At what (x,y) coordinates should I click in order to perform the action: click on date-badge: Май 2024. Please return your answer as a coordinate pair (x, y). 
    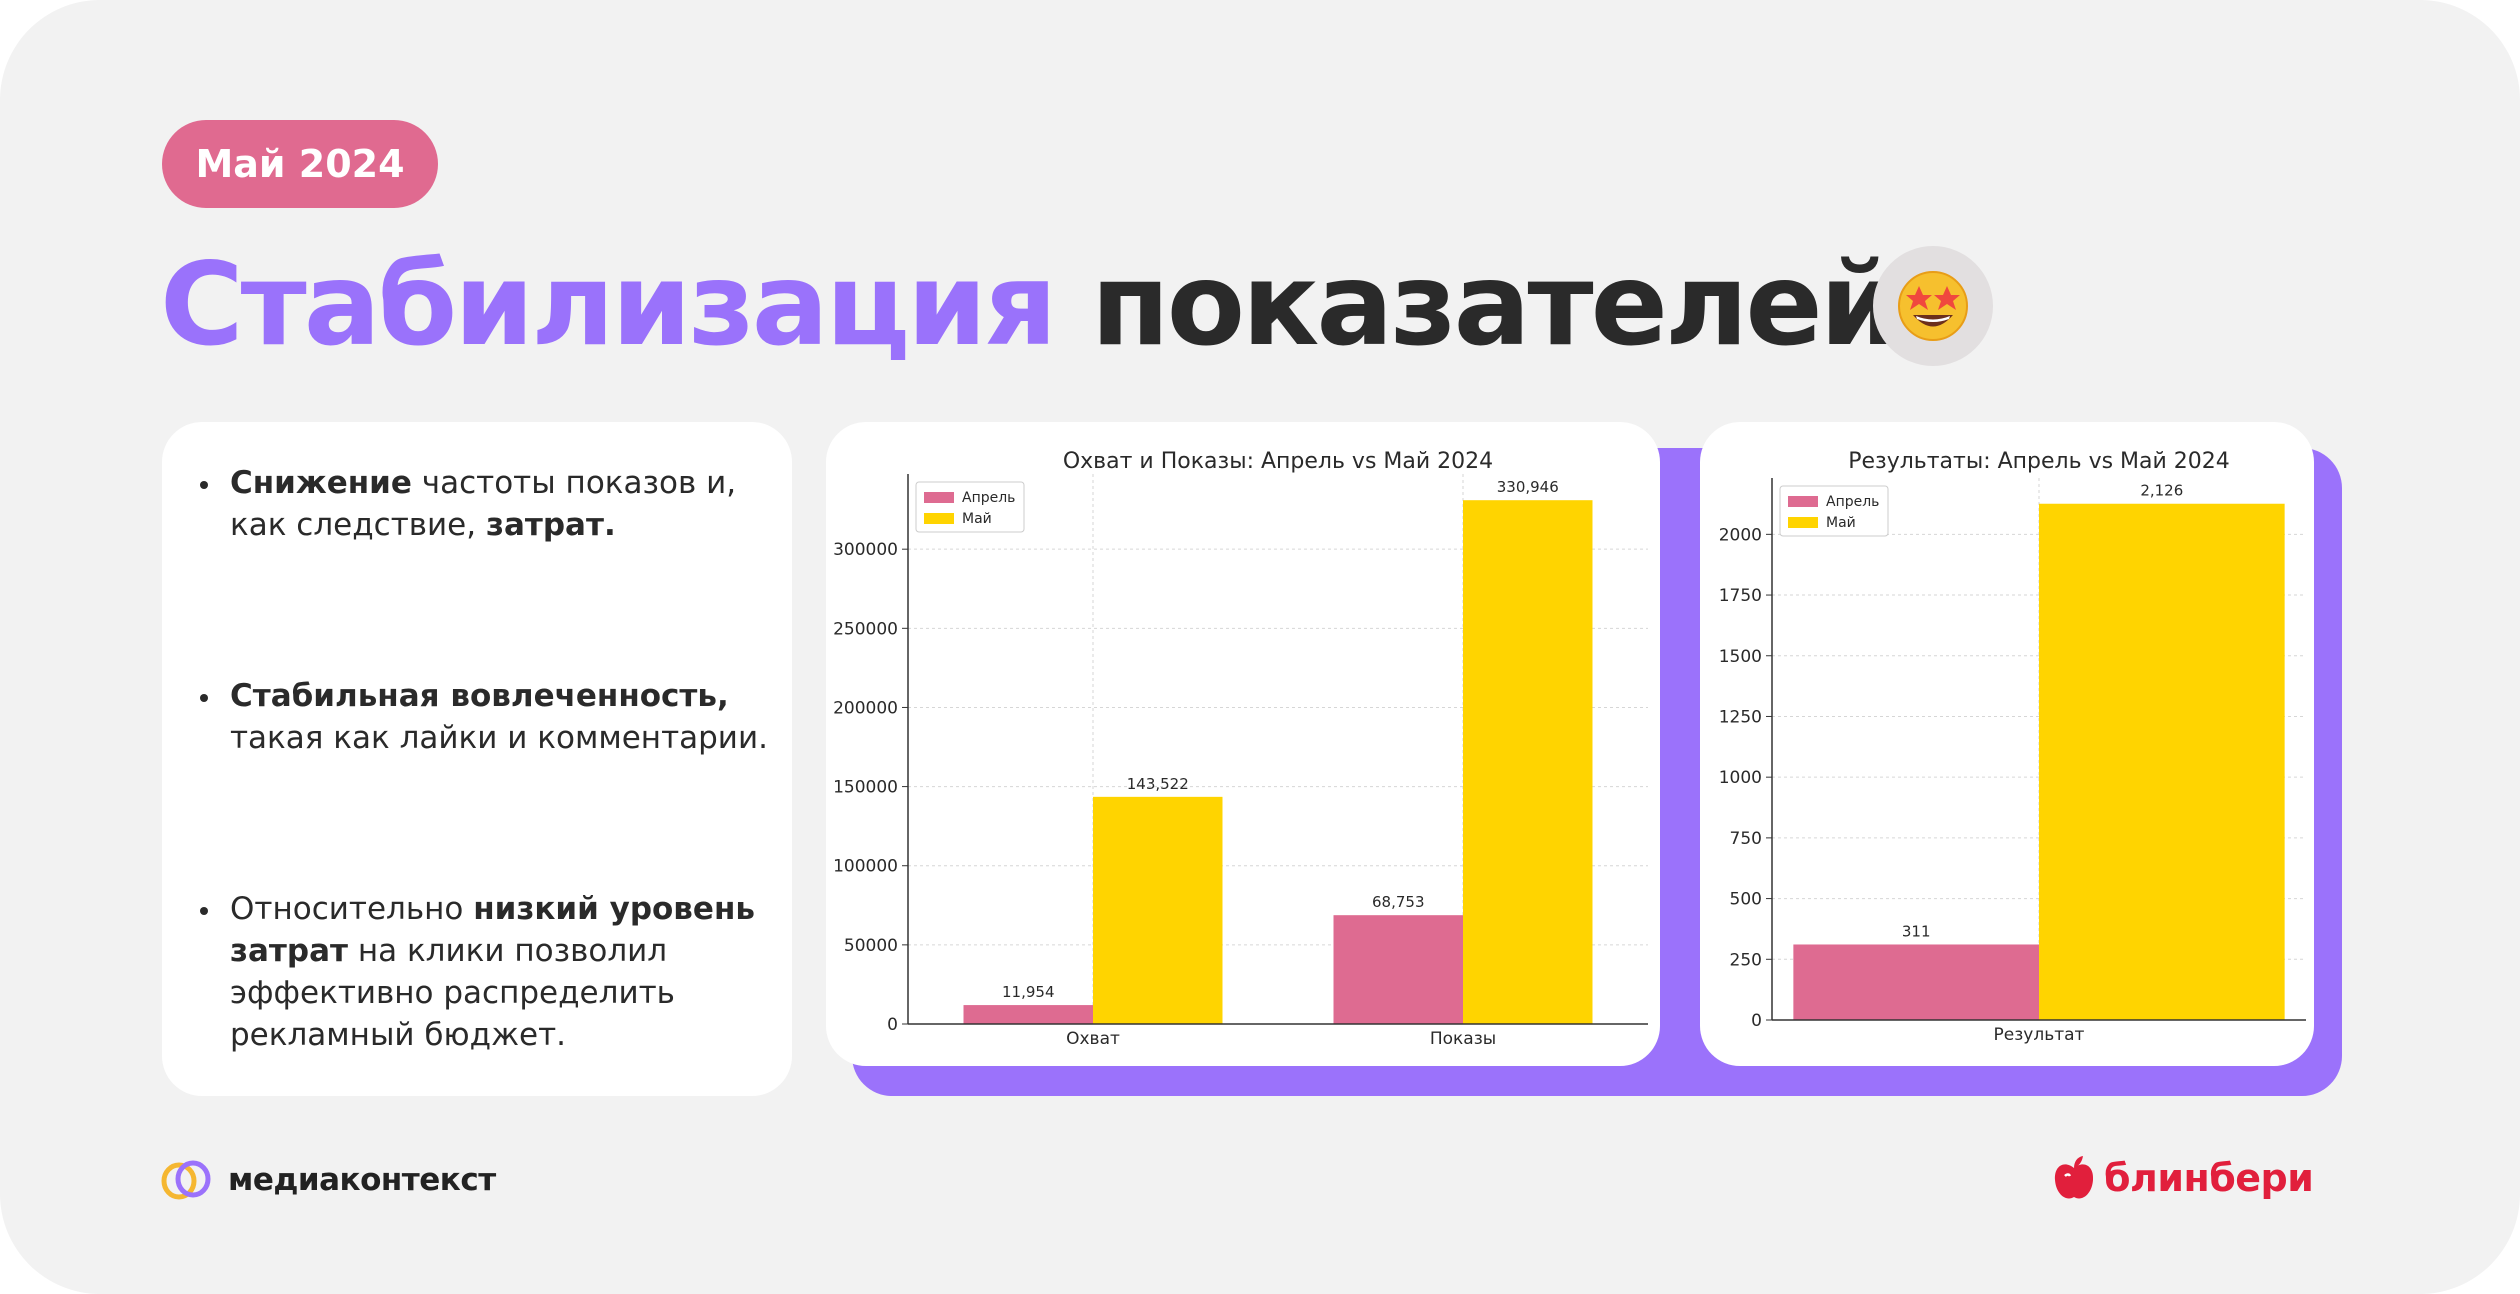
    Looking at the image, I should click on (300, 164).